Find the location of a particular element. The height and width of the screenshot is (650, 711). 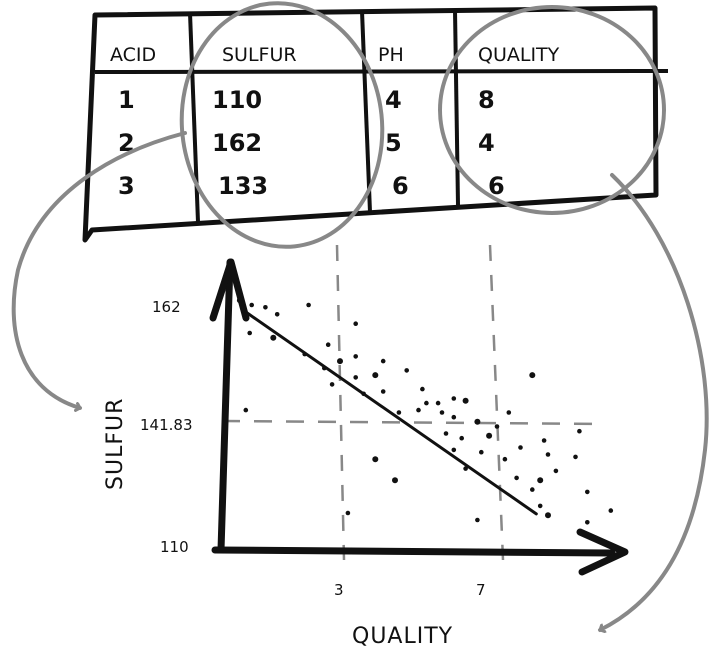

table-cell: 162 is located at coordinates (237, 143).